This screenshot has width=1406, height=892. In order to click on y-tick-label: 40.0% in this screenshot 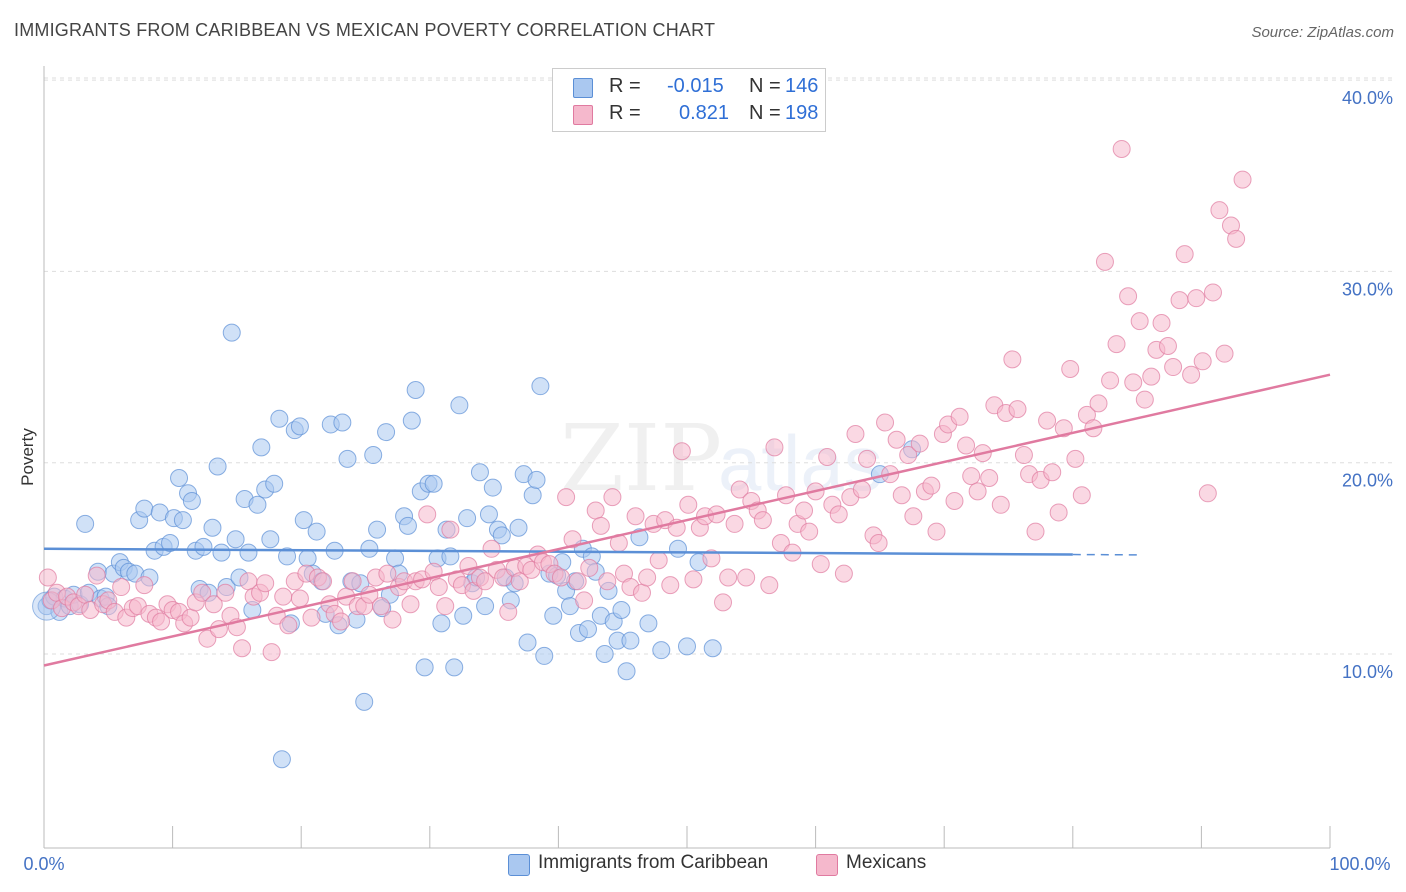, I will do `click(1367, 98)`.